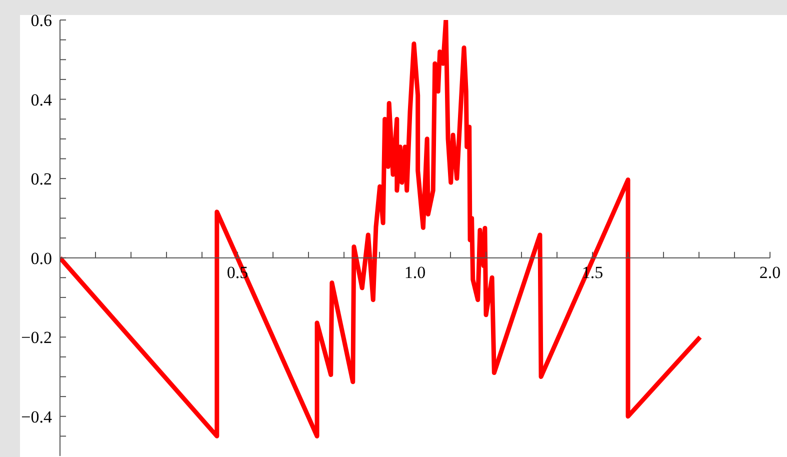  I want to click on y-tick-label: −0.2, so click(36, 338).